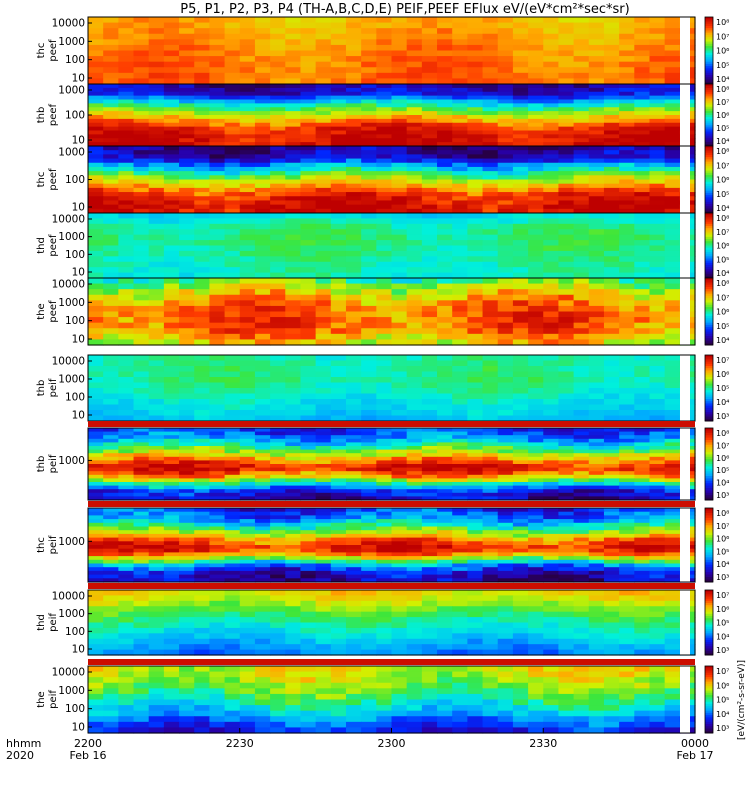  I want to click on heatmap-cells, so click(392, 180).